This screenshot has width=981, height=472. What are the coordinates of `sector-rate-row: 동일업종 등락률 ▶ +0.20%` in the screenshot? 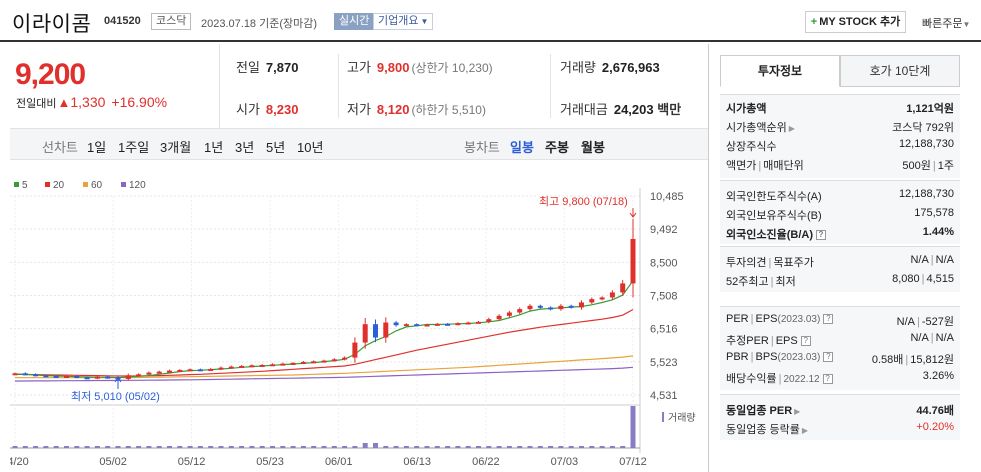 It's located at (840, 428).